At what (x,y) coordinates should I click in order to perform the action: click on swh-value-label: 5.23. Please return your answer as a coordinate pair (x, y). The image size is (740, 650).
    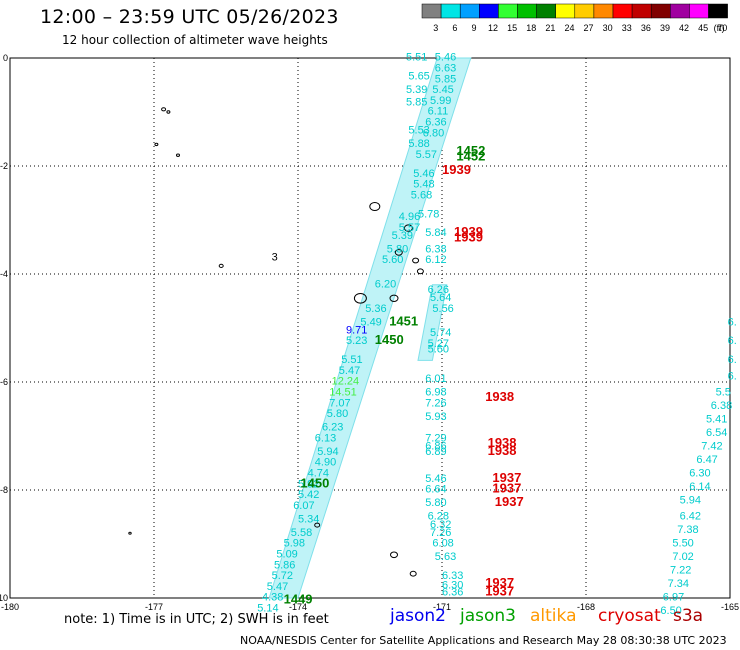
    Looking at the image, I should click on (356, 341).